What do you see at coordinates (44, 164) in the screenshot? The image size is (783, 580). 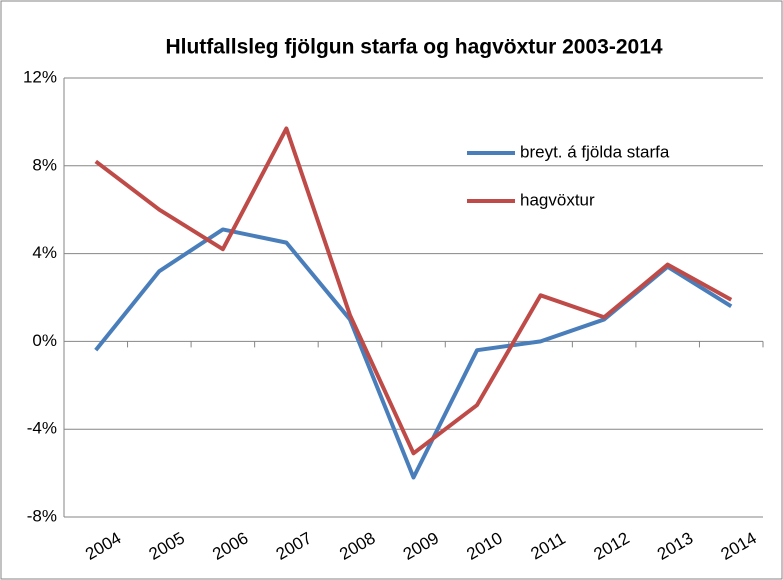 I see `y-tick-label: 8%` at bounding box center [44, 164].